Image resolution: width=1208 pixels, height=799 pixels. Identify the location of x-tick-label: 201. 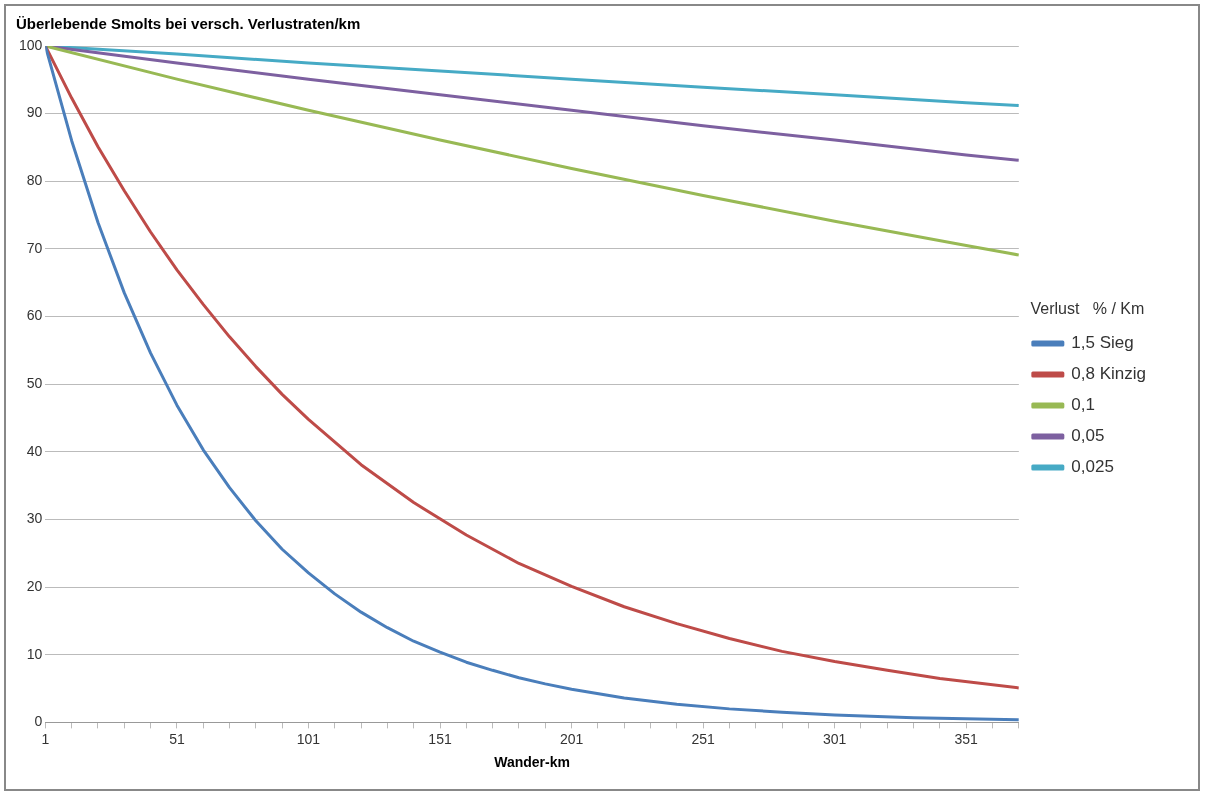
(571, 738).